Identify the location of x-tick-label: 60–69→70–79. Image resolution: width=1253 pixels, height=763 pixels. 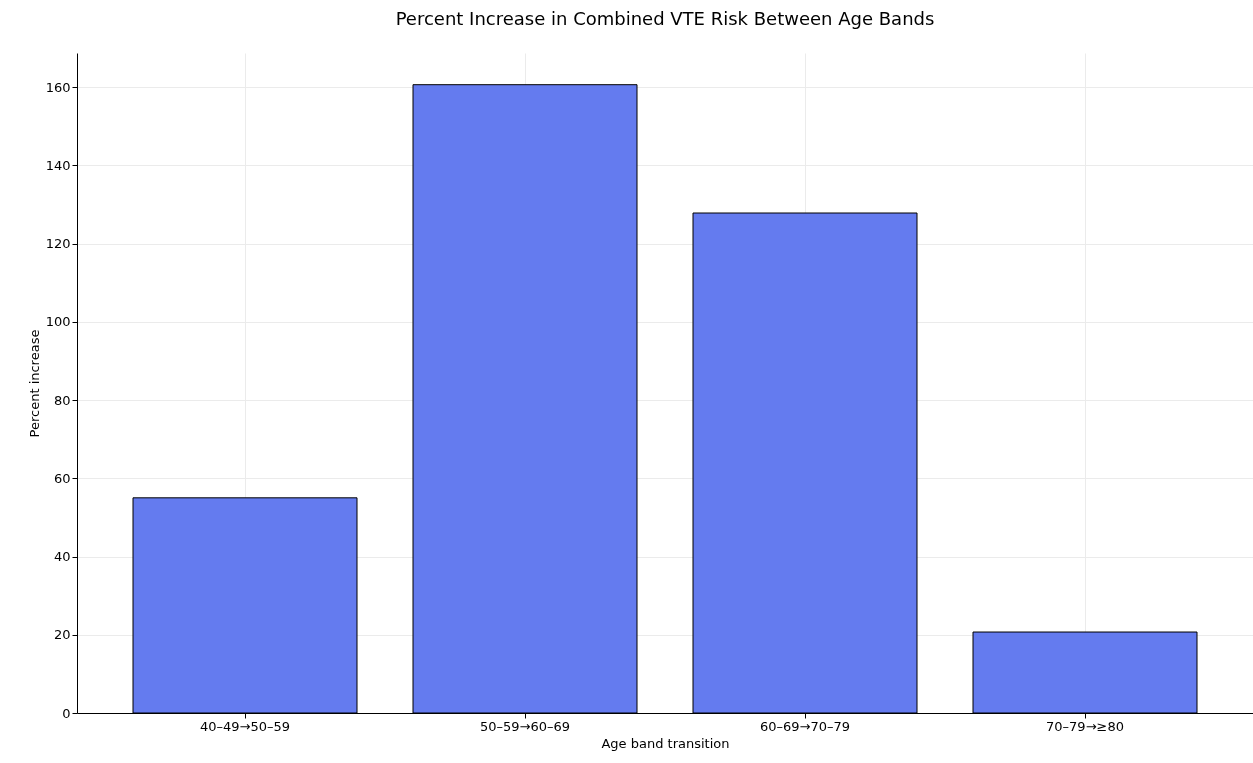
(805, 726).